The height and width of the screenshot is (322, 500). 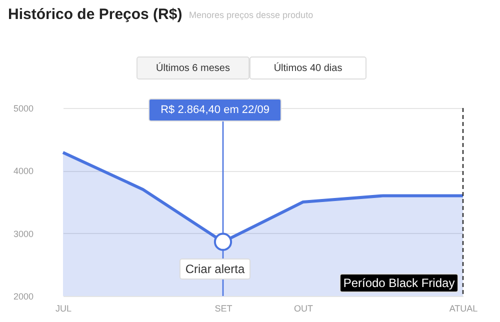 What do you see at coordinates (215, 110) in the screenshot?
I see `annotation: R$ 2.864,40 em 22/09` at bounding box center [215, 110].